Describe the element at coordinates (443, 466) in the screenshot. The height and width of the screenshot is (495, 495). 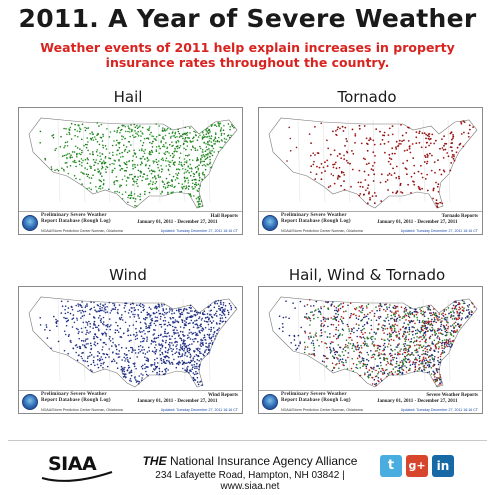
I see `linkedin-icon: in` at that location.